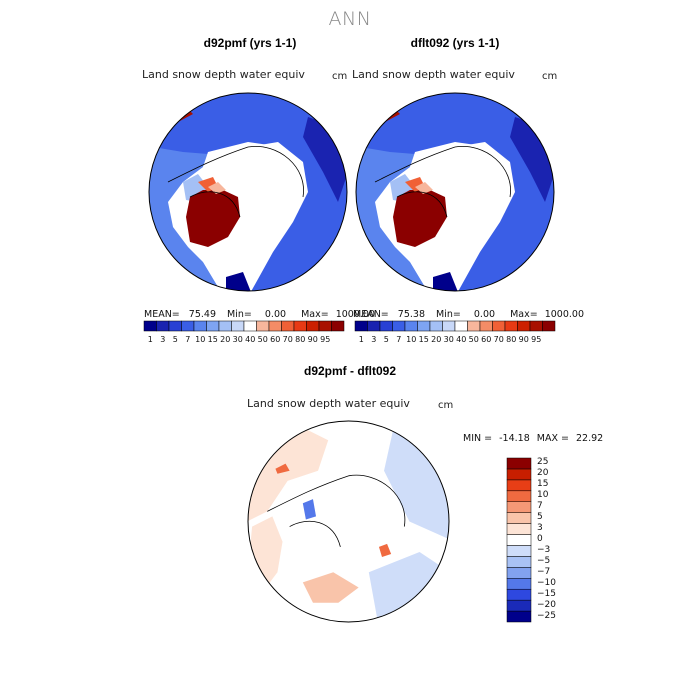 This screenshot has width=700, height=700. Describe the element at coordinates (436, 339) in the screenshot. I see `panel2-colorbar-tick: 20` at that location.